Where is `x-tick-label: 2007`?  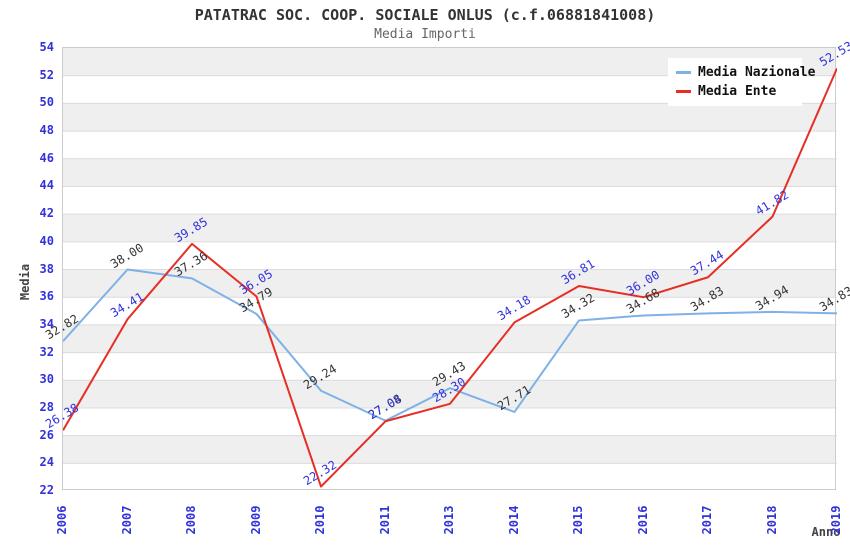 x-tick-label: 2007 is located at coordinates (126, 520).